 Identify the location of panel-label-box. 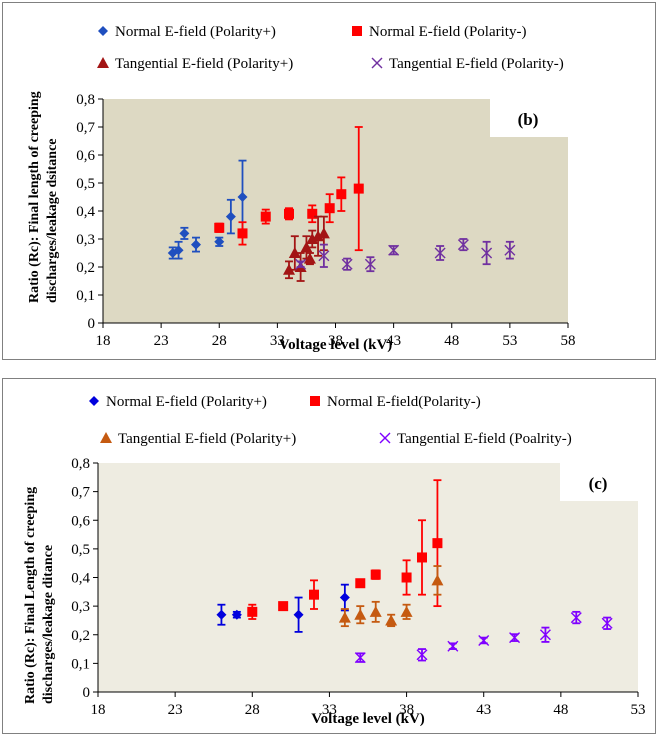
(529, 118).